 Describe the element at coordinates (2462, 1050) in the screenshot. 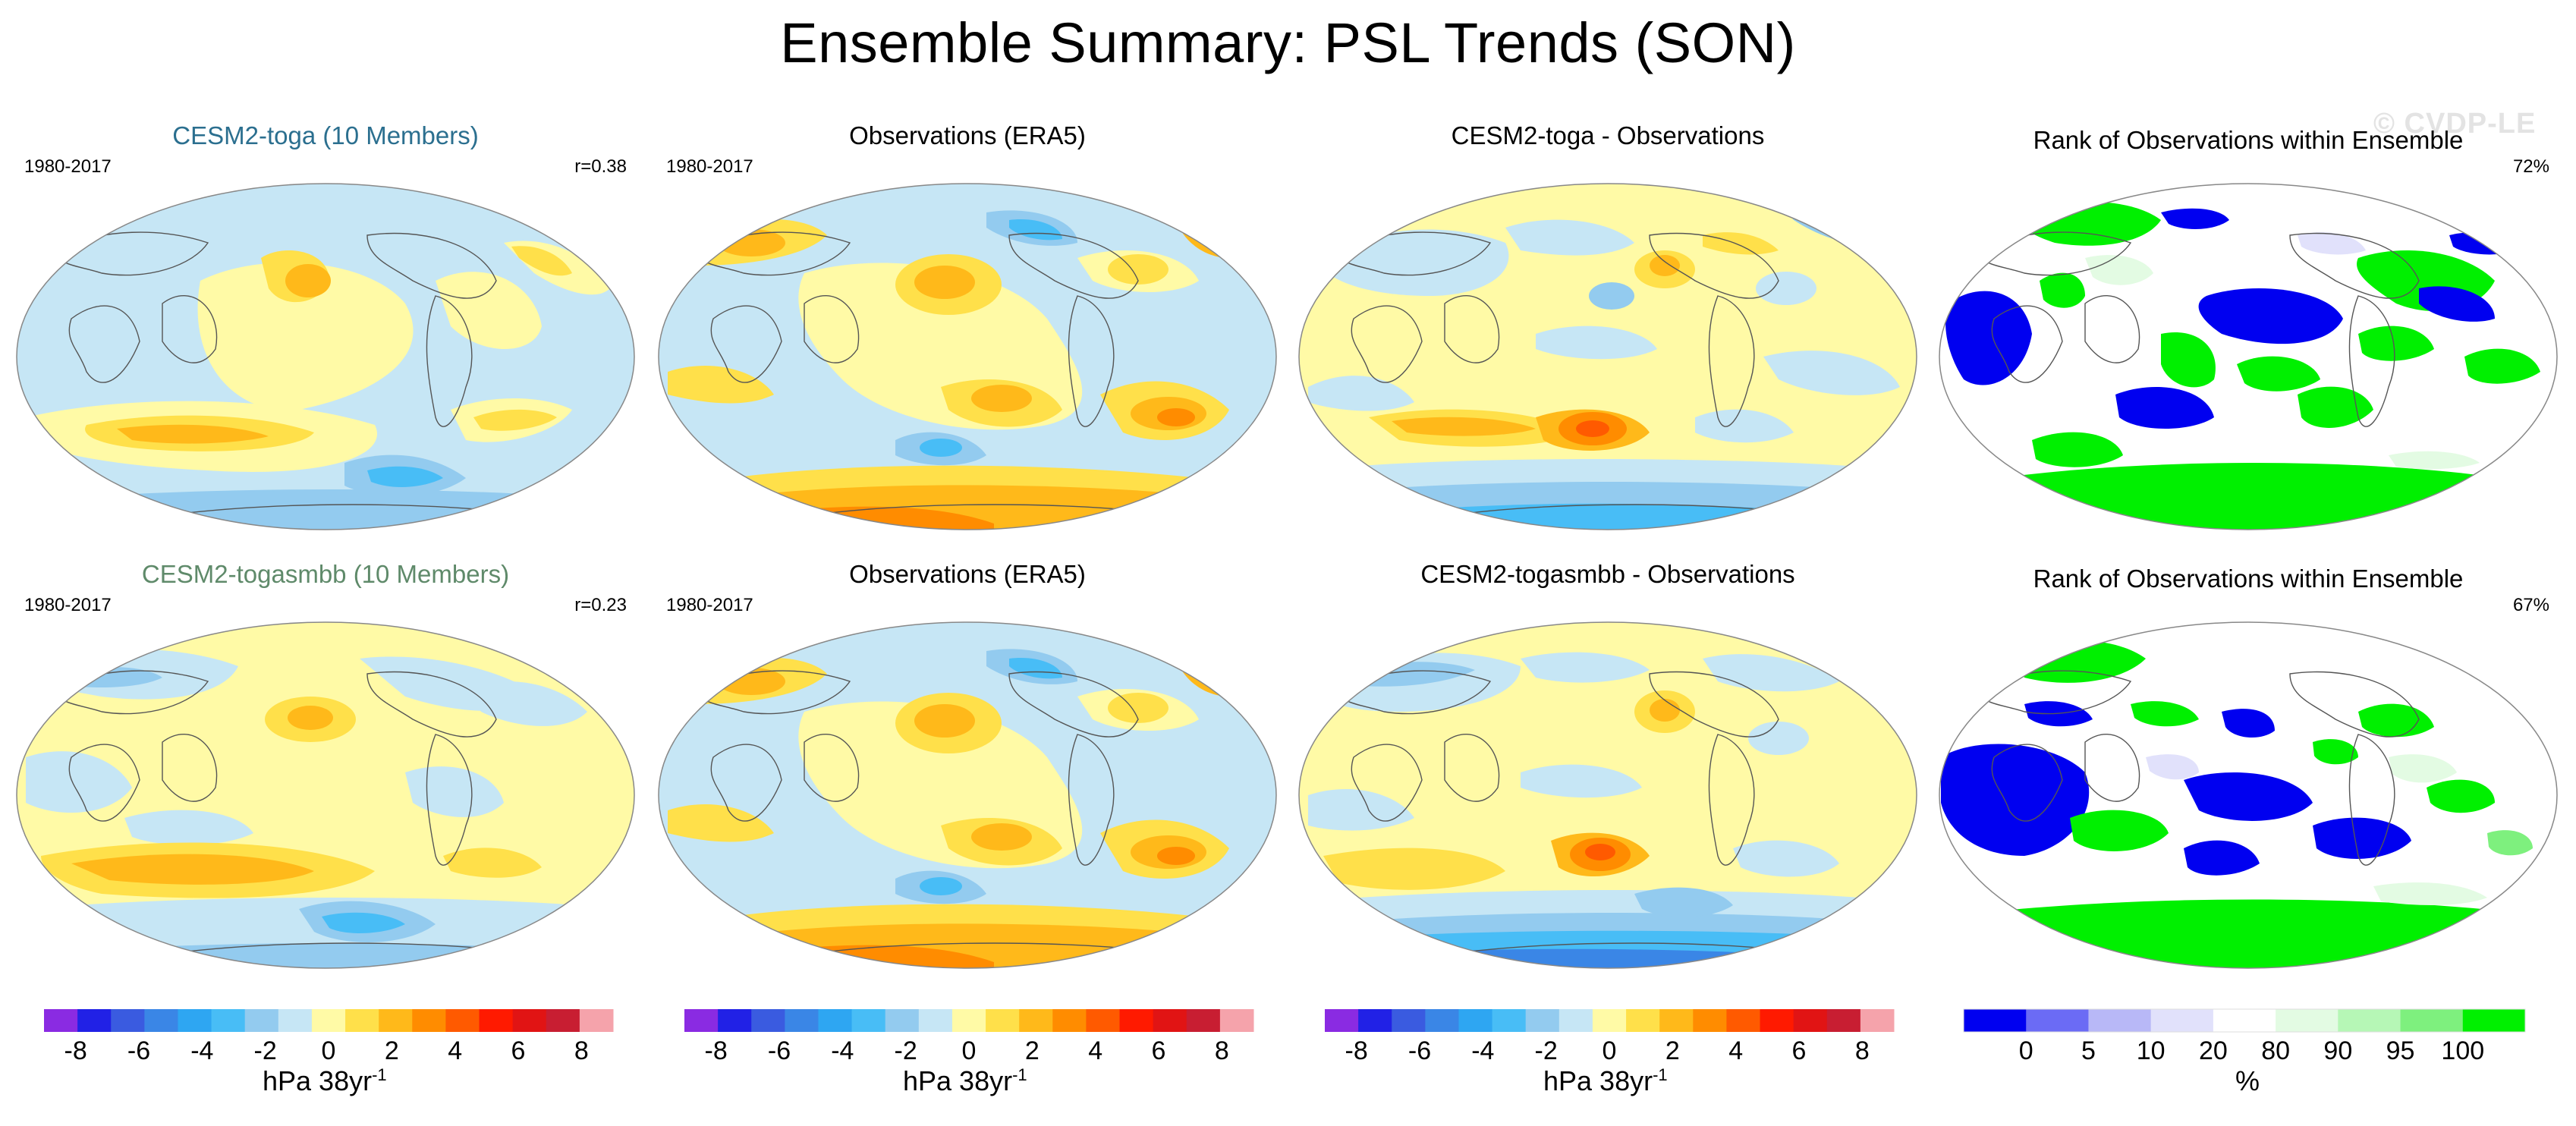

I see `colorbar-tick-label: 100` at that location.